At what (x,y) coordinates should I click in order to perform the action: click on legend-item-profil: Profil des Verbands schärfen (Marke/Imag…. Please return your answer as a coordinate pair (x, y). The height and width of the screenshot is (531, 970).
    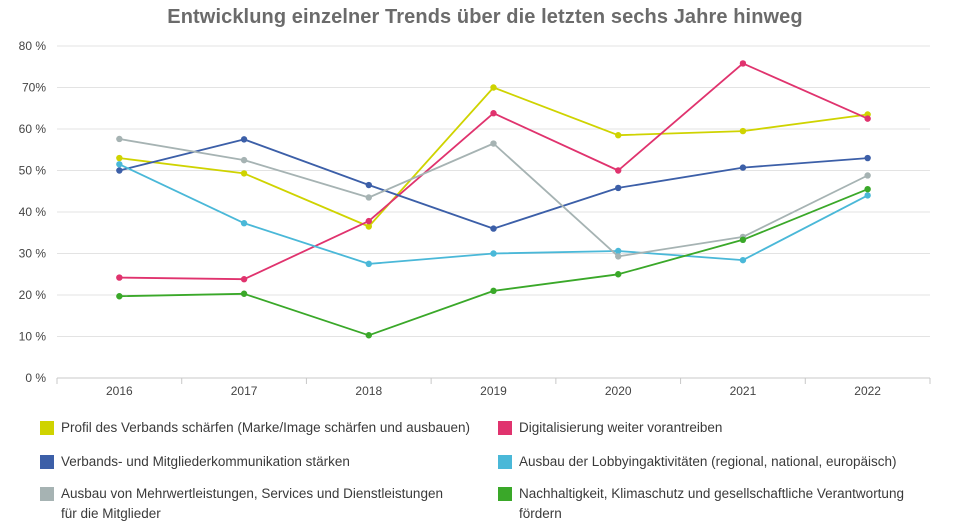
    Looking at the image, I should click on (265, 428).